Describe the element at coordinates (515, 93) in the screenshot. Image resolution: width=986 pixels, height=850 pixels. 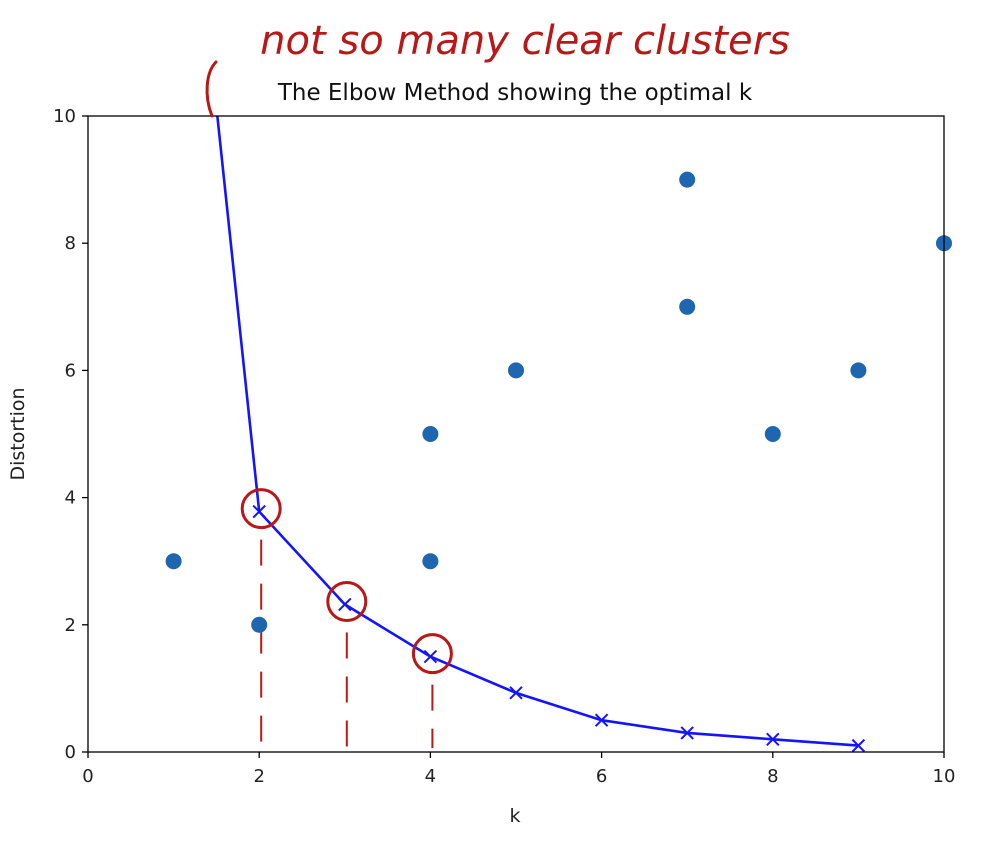
I see `chart-title: The Elbow Method showing the optimal k` at that location.